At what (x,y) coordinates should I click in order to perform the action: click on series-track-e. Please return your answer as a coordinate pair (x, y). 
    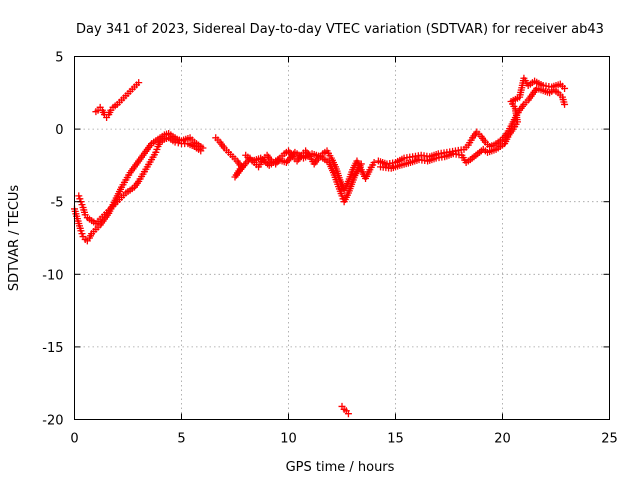
    Looking at the image, I should click on (303, 177).